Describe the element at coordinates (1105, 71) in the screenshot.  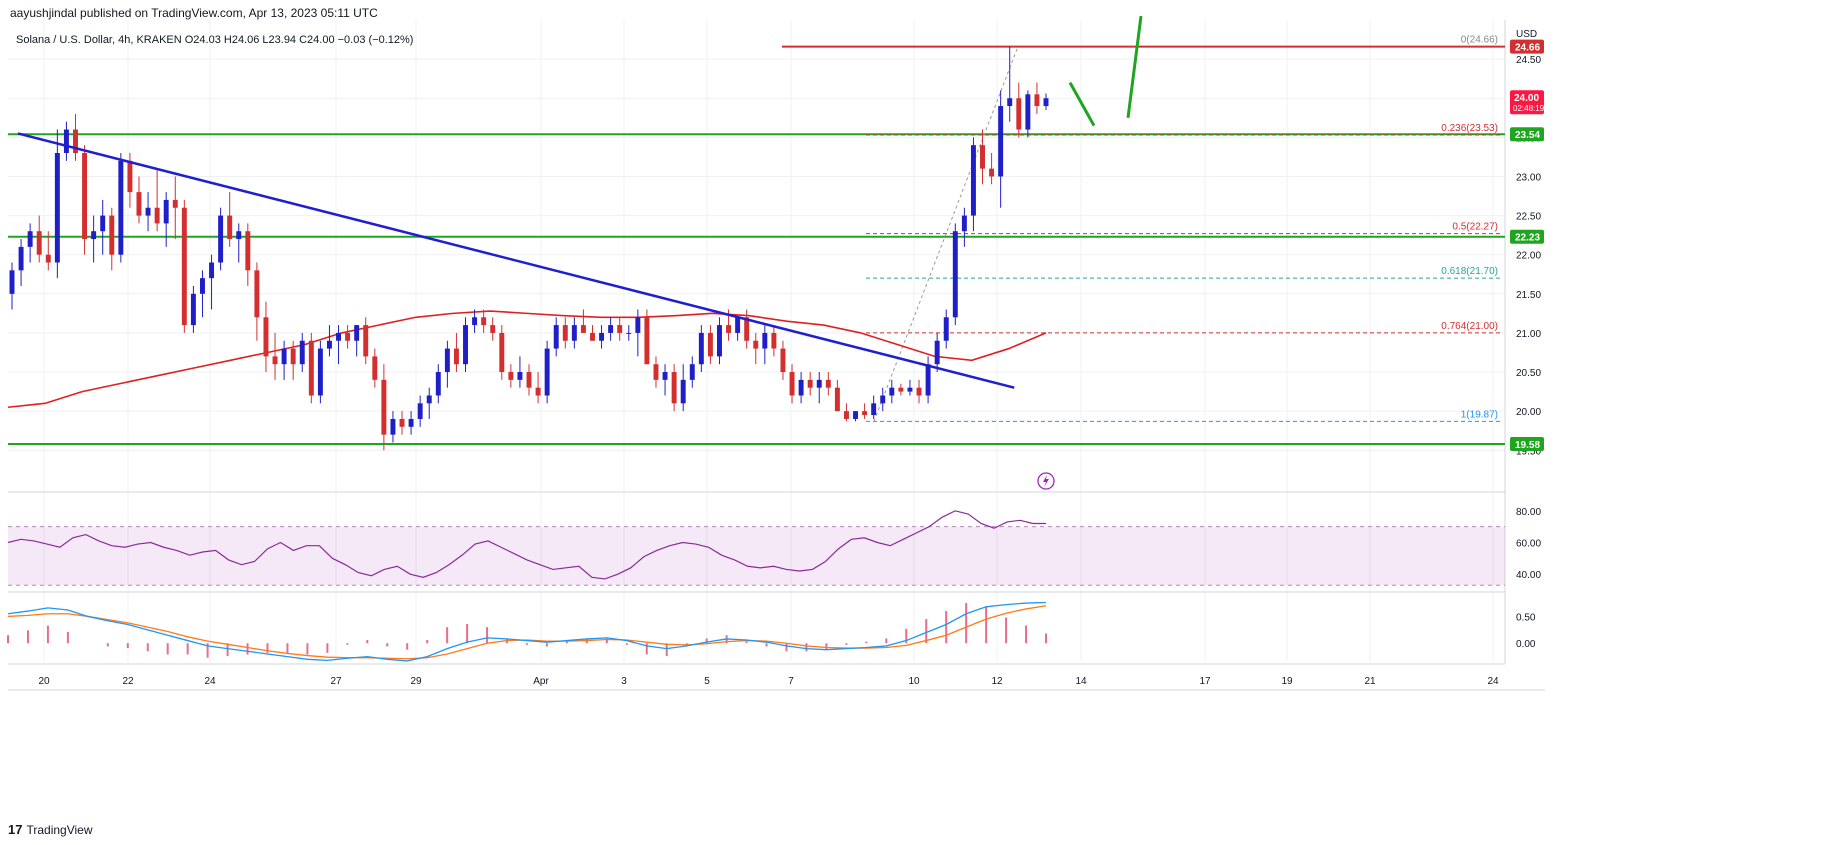
I see `forecast-arrows` at that location.